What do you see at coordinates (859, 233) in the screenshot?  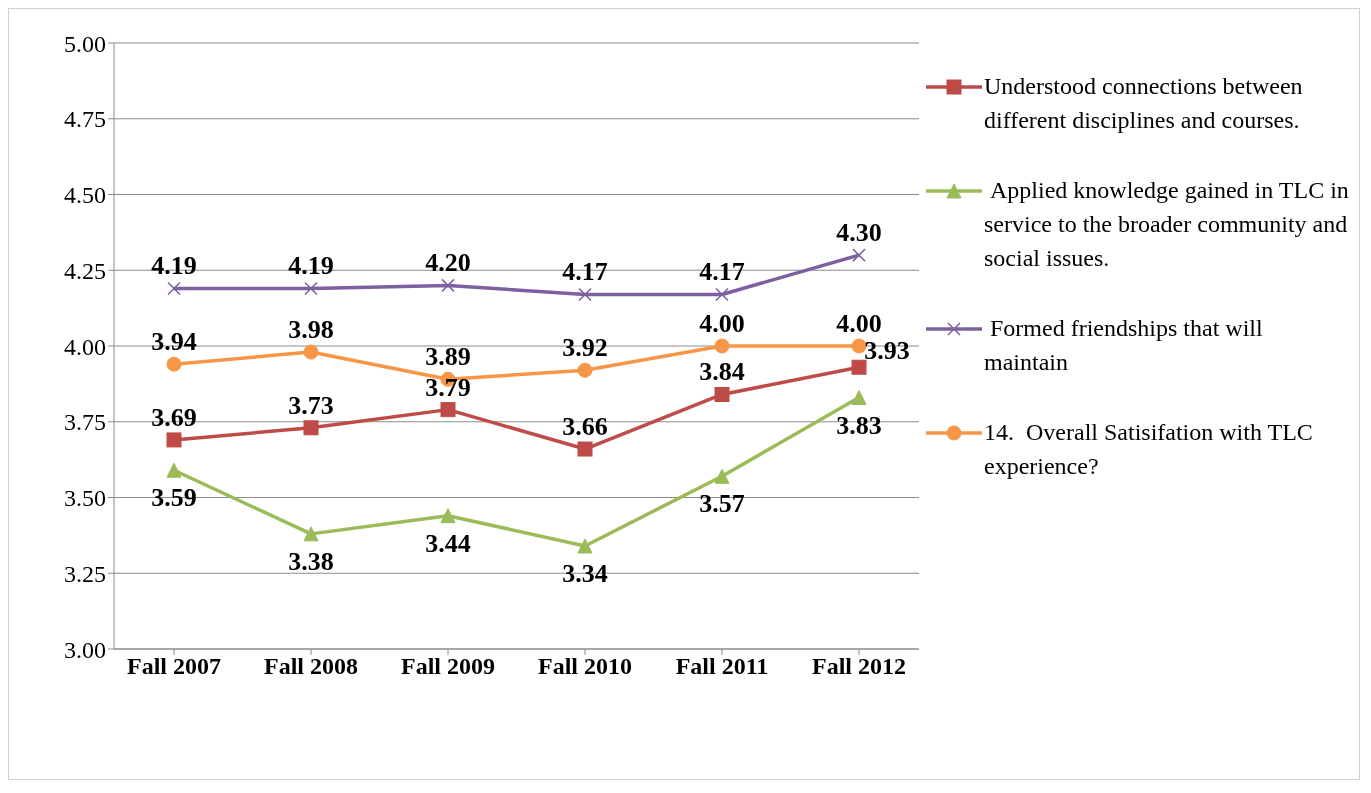 I see `data-label: 4.30` at bounding box center [859, 233].